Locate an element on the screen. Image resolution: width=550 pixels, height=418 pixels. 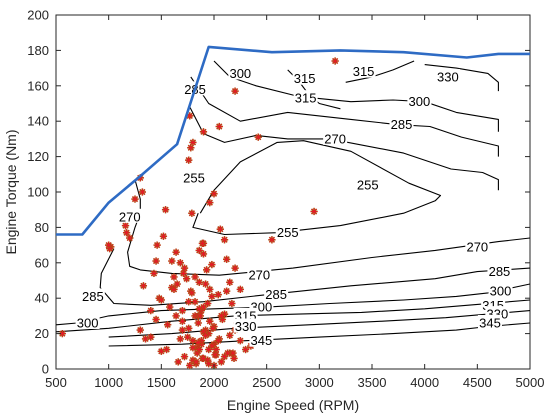
y-tick-label: 200 is located at coordinates (38, 15).